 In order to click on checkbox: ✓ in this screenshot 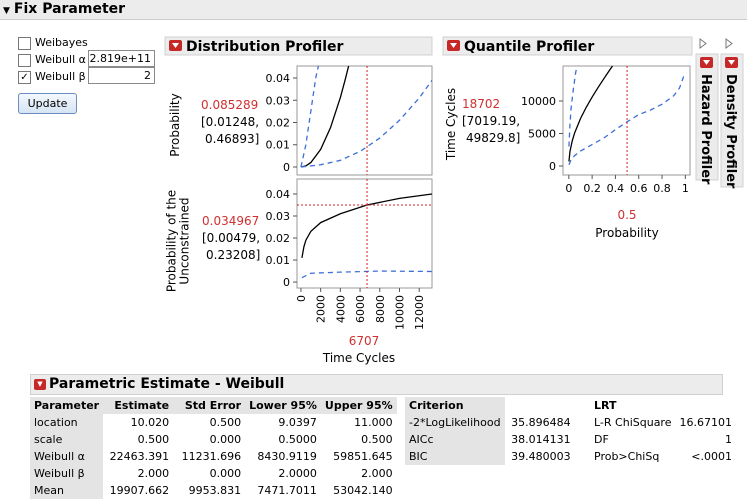, I will do `click(24, 77)`.